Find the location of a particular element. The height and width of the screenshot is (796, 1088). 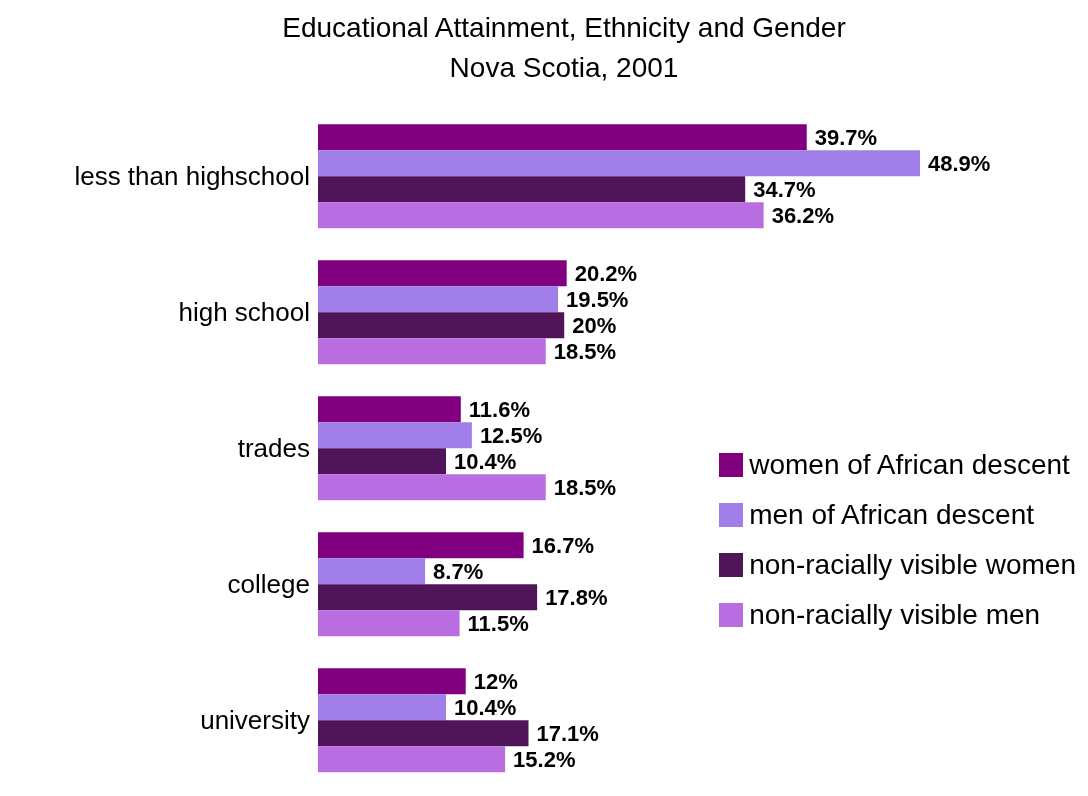

data-label: 20.2% is located at coordinates (606, 274).